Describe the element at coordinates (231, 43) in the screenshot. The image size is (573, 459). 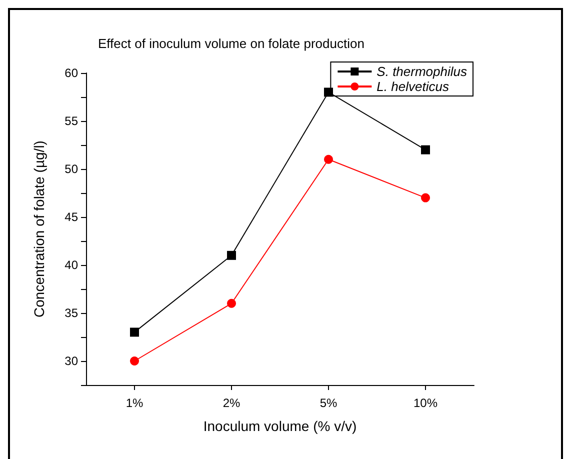
I see `chart-title: Effect of inoculum volume on folate production` at that location.